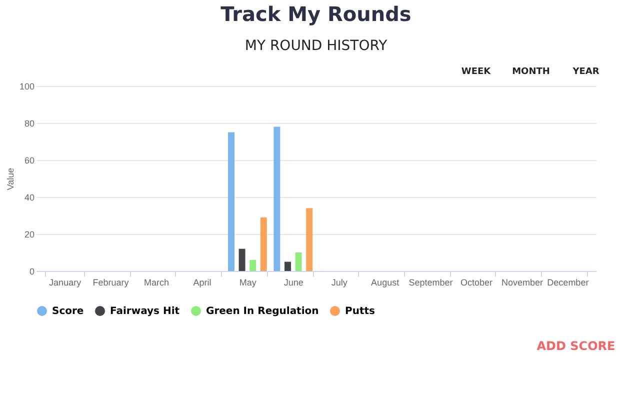 The height and width of the screenshot is (420, 630). Describe the element at coordinates (360, 311) in the screenshot. I see `legend-label: Putts` at that location.